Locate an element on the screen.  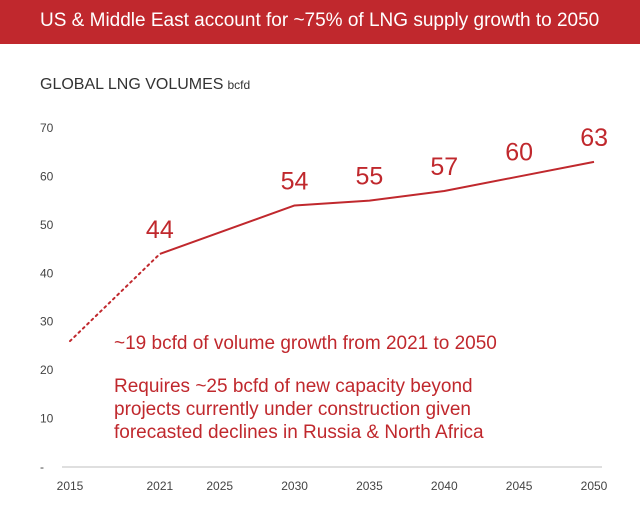
x-tick-label: 2015 is located at coordinates (70, 486).